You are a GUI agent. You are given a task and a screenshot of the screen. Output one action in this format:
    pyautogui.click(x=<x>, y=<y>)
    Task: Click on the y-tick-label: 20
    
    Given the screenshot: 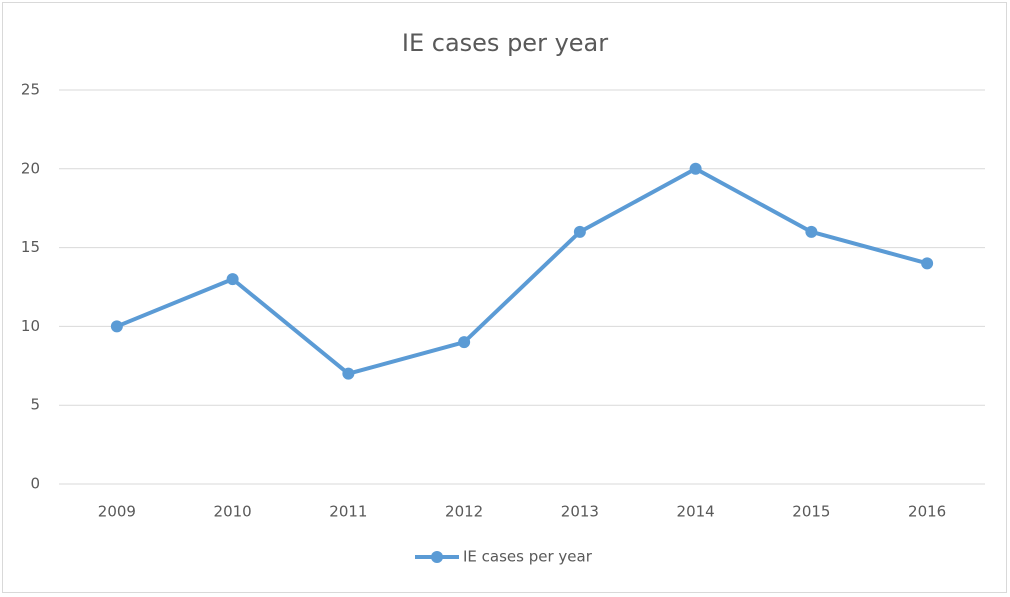 What is the action you would take?
    pyautogui.click(x=30, y=168)
    